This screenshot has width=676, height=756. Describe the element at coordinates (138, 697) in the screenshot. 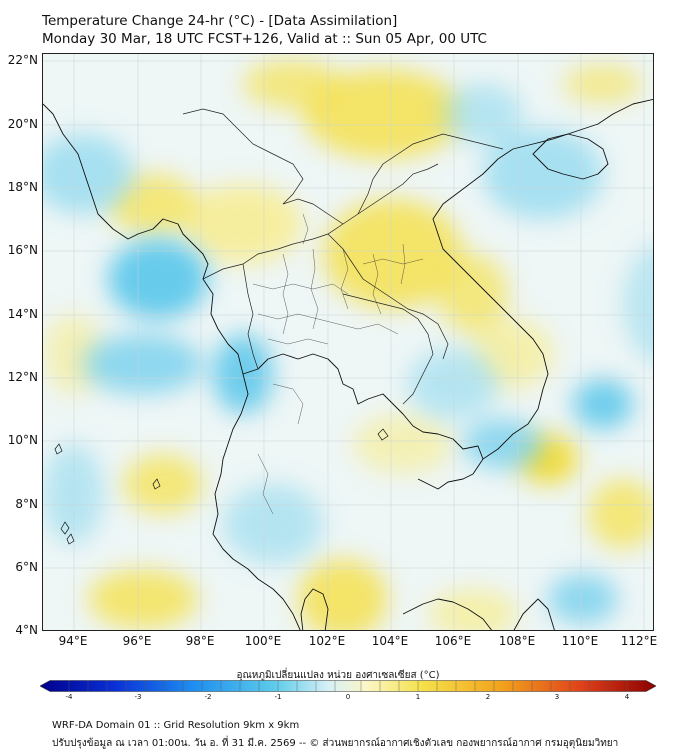

I see `colorbar-tick-minus3: -3` at that location.